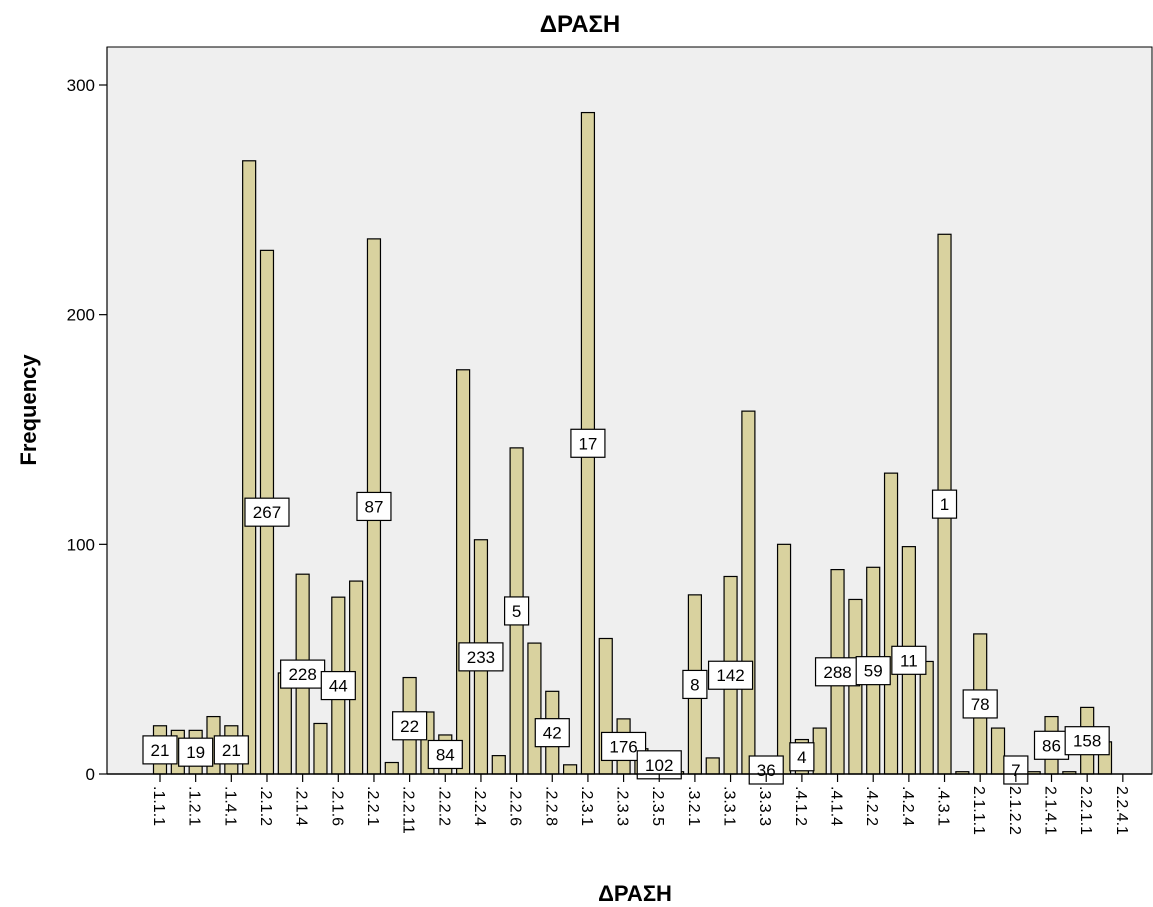  I want to click on data-label-text: 8, so click(694, 684).